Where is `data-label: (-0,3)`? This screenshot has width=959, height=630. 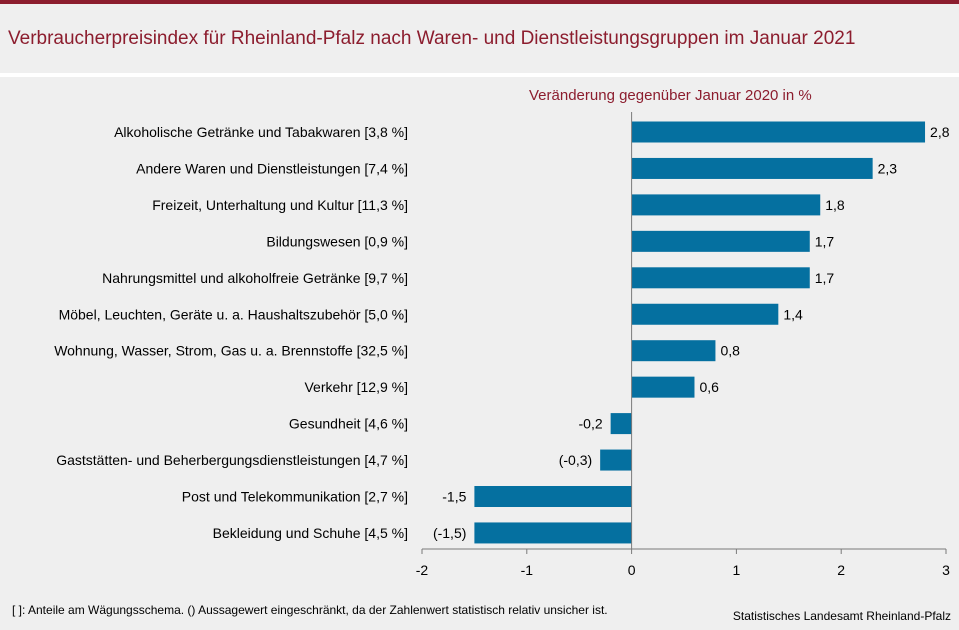
data-label: (-0,3) is located at coordinates (575, 460).